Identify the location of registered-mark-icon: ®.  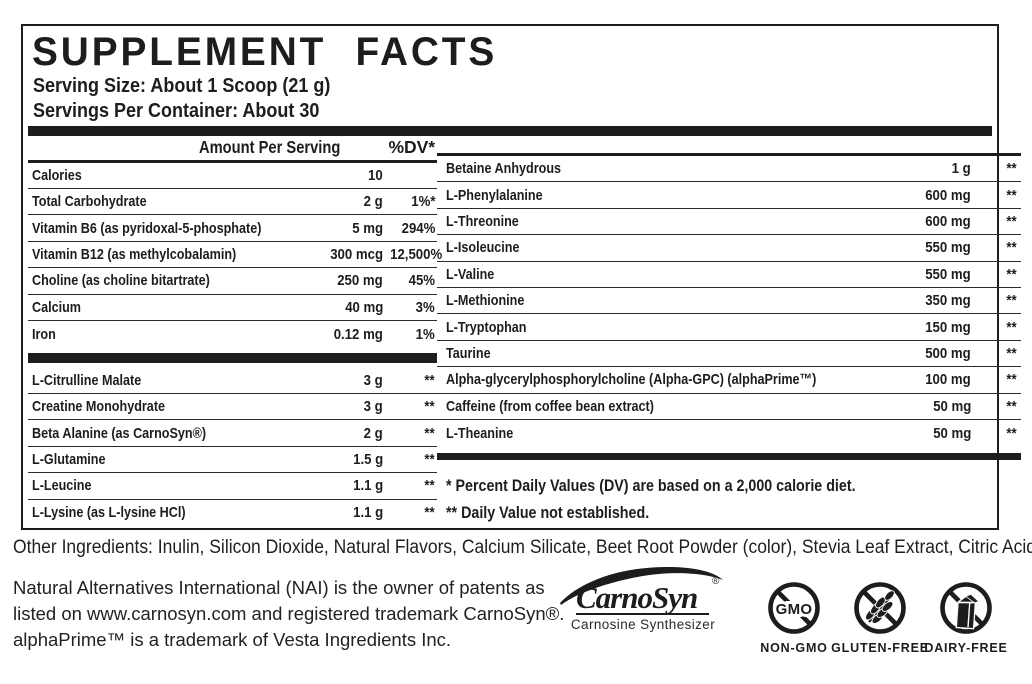
(716, 581).